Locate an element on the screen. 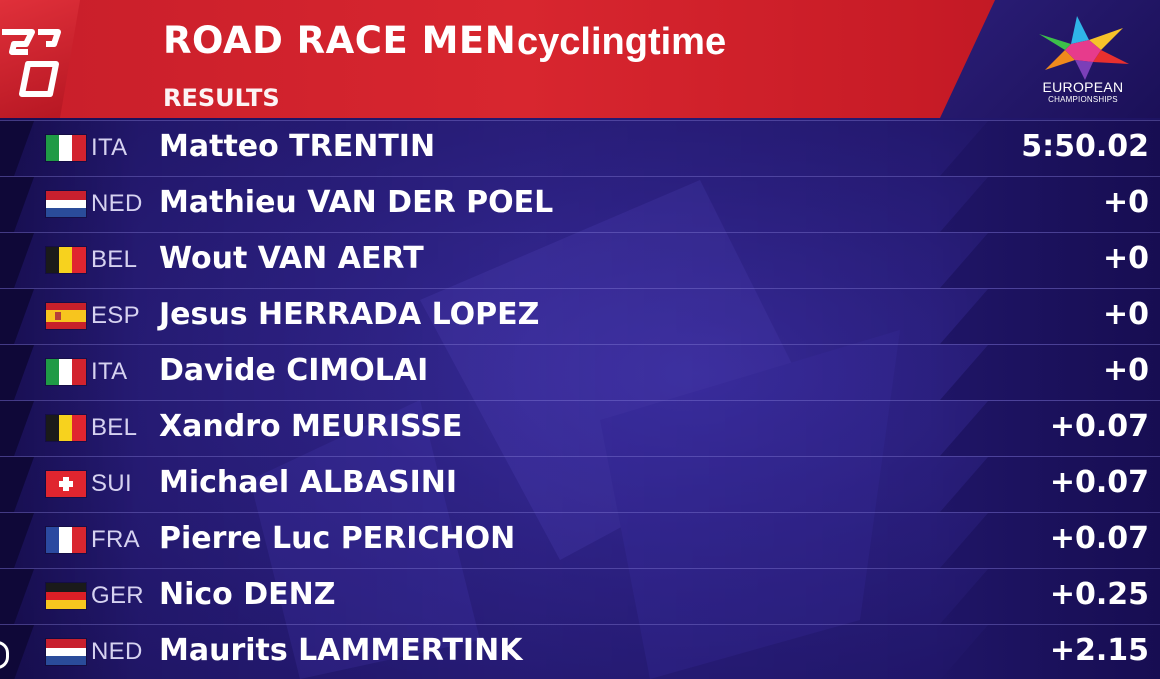 The image size is (1160, 679). rider-time: +0.25 is located at coordinates (1099, 594).